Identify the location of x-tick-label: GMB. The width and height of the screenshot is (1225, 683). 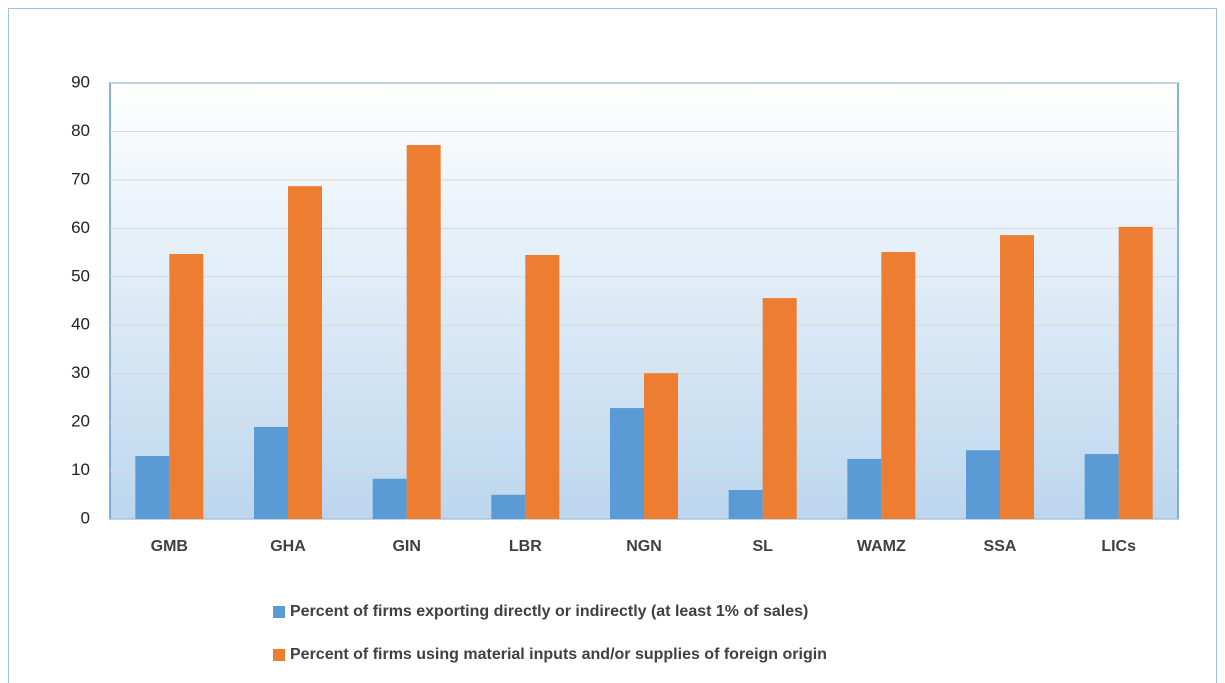
(169, 546).